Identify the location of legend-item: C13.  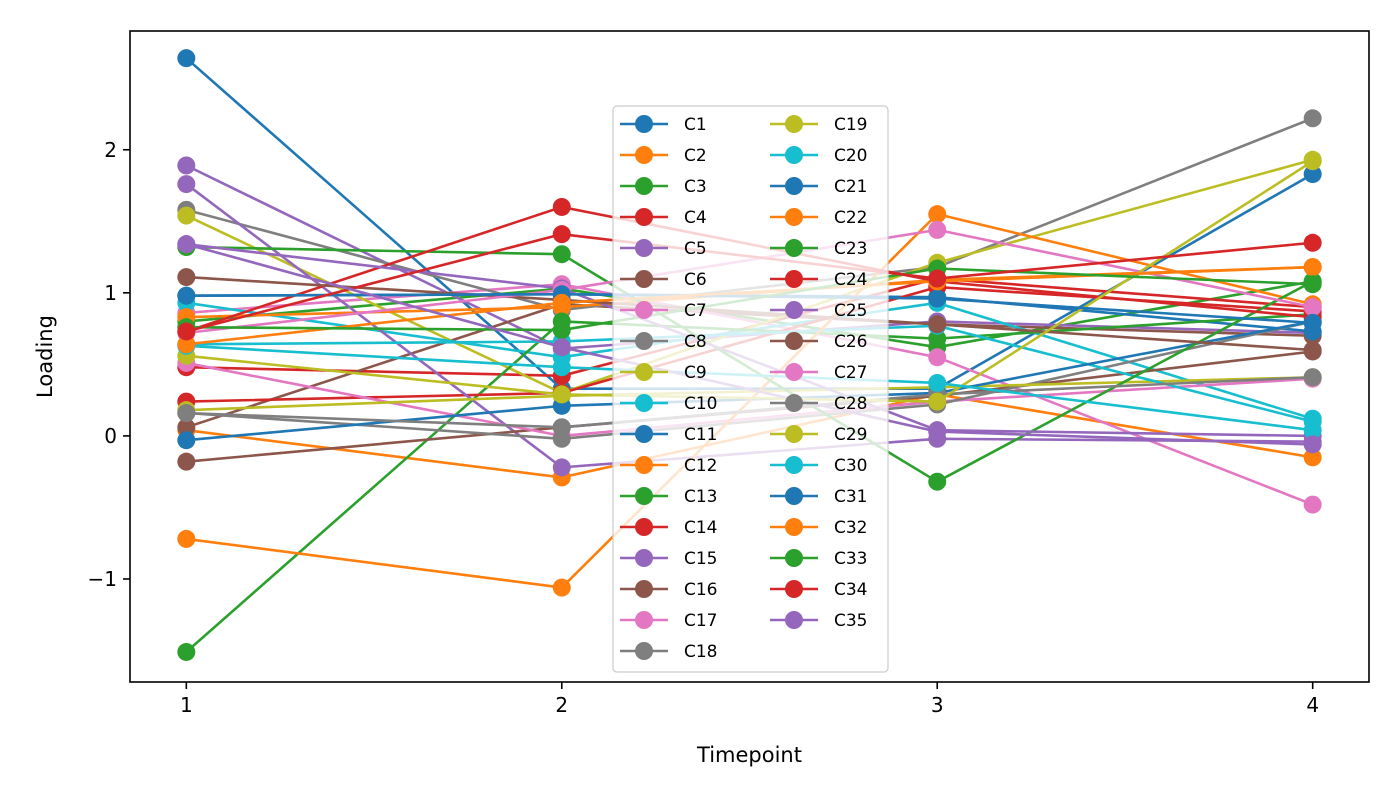
(669, 497).